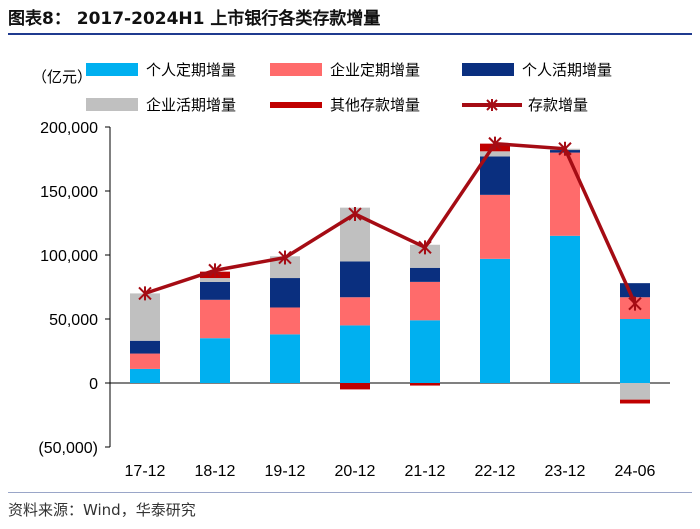 The height and width of the screenshot is (529, 700). I want to click on x-tick-label: 21-12, so click(425, 471).